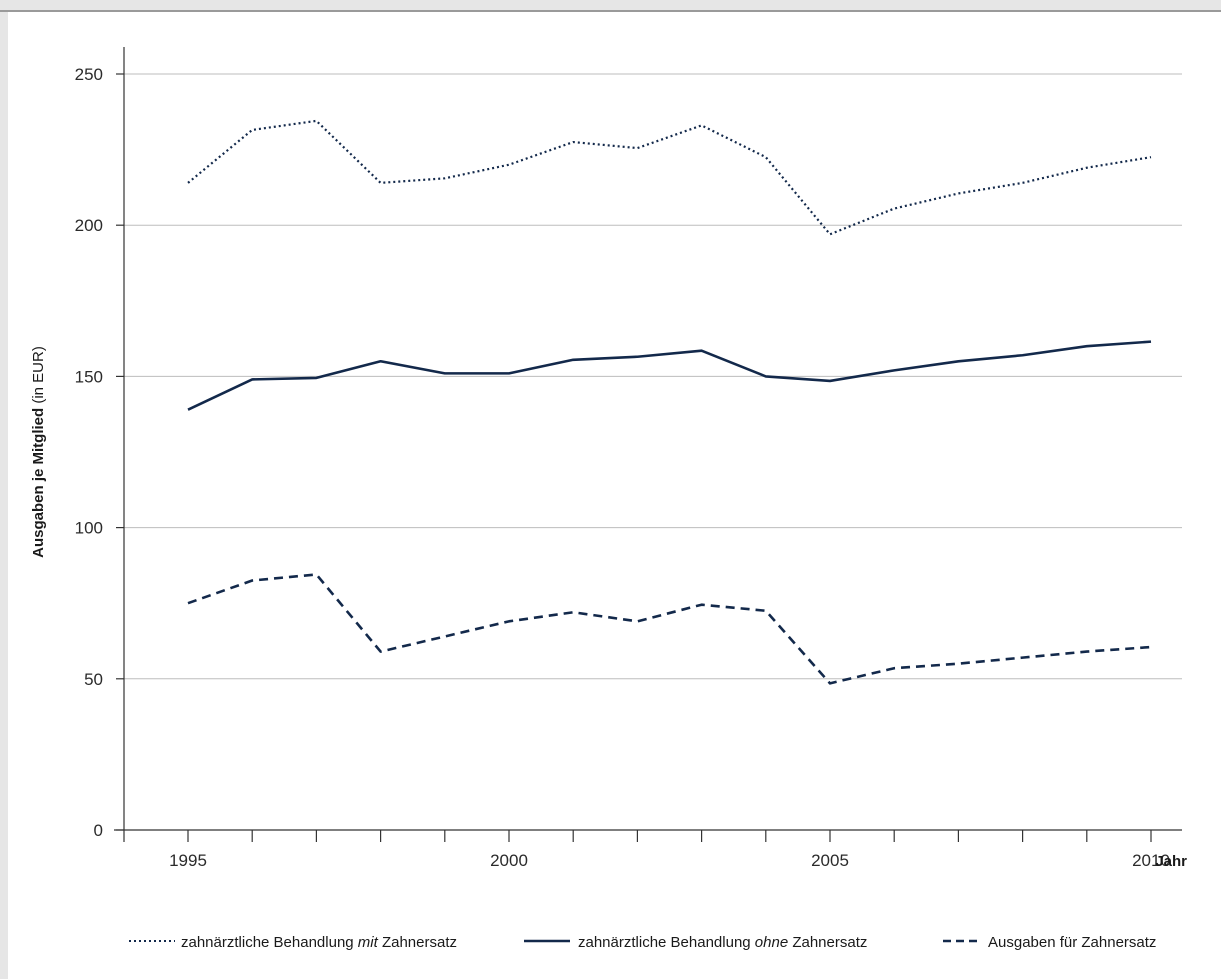  I want to click on x-tick-labels: 1995 2000 2005 2010, so click(669, 860).